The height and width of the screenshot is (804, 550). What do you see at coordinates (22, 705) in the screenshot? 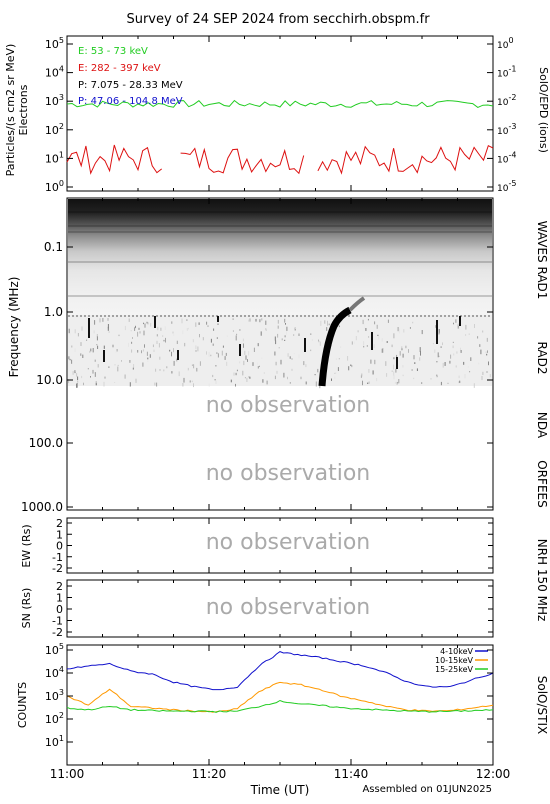
I see `stix-ylabel: COUNTS` at bounding box center [22, 705].